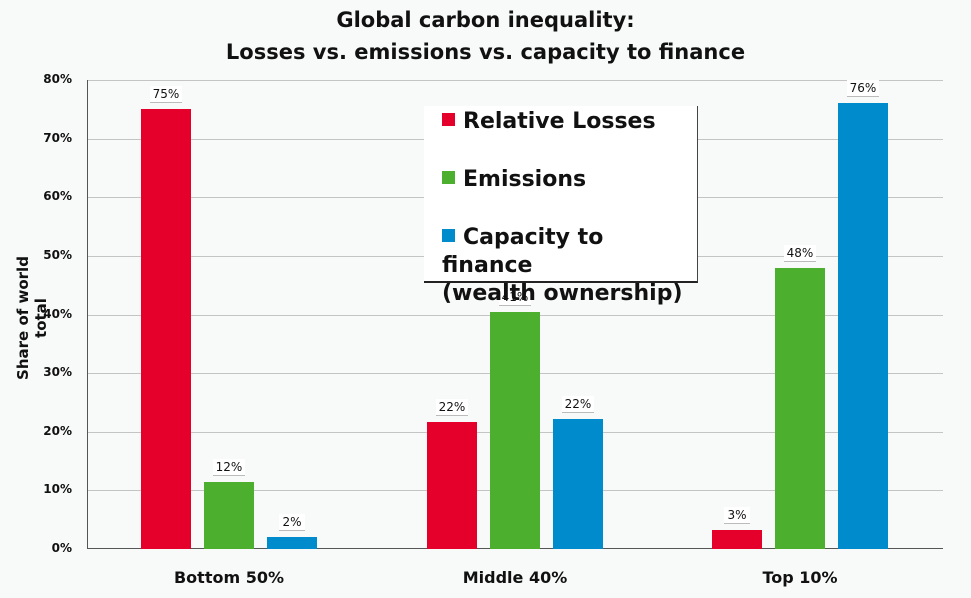  What do you see at coordinates (515, 80) in the screenshot?
I see `gridline` at bounding box center [515, 80].